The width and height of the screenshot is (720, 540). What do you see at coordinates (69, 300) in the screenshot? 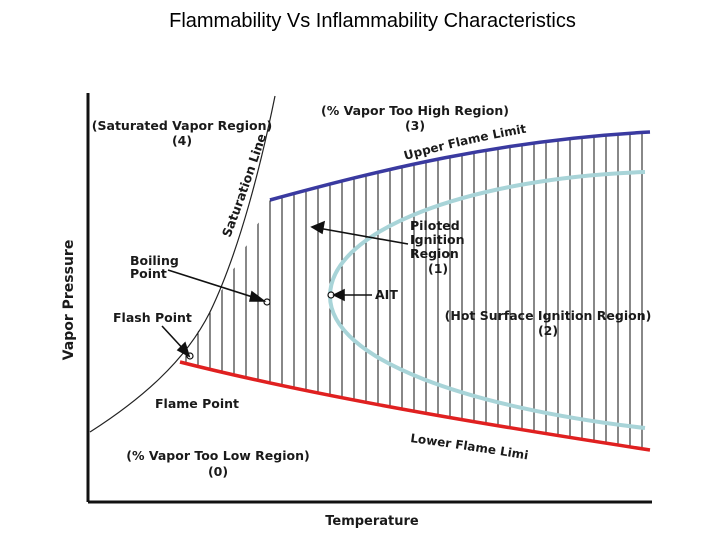
I see `y-axis-label: Vapor Pressure` at bounding box center [69, 300].